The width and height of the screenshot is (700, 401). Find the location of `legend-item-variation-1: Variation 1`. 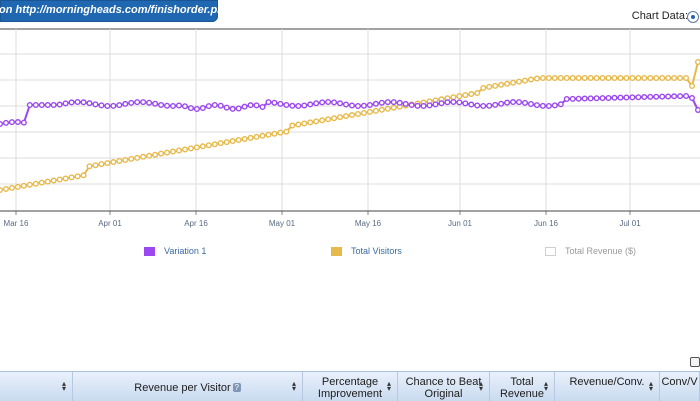

legend-item-variation-1: Variation 1 is located at coordinates (175, 251).